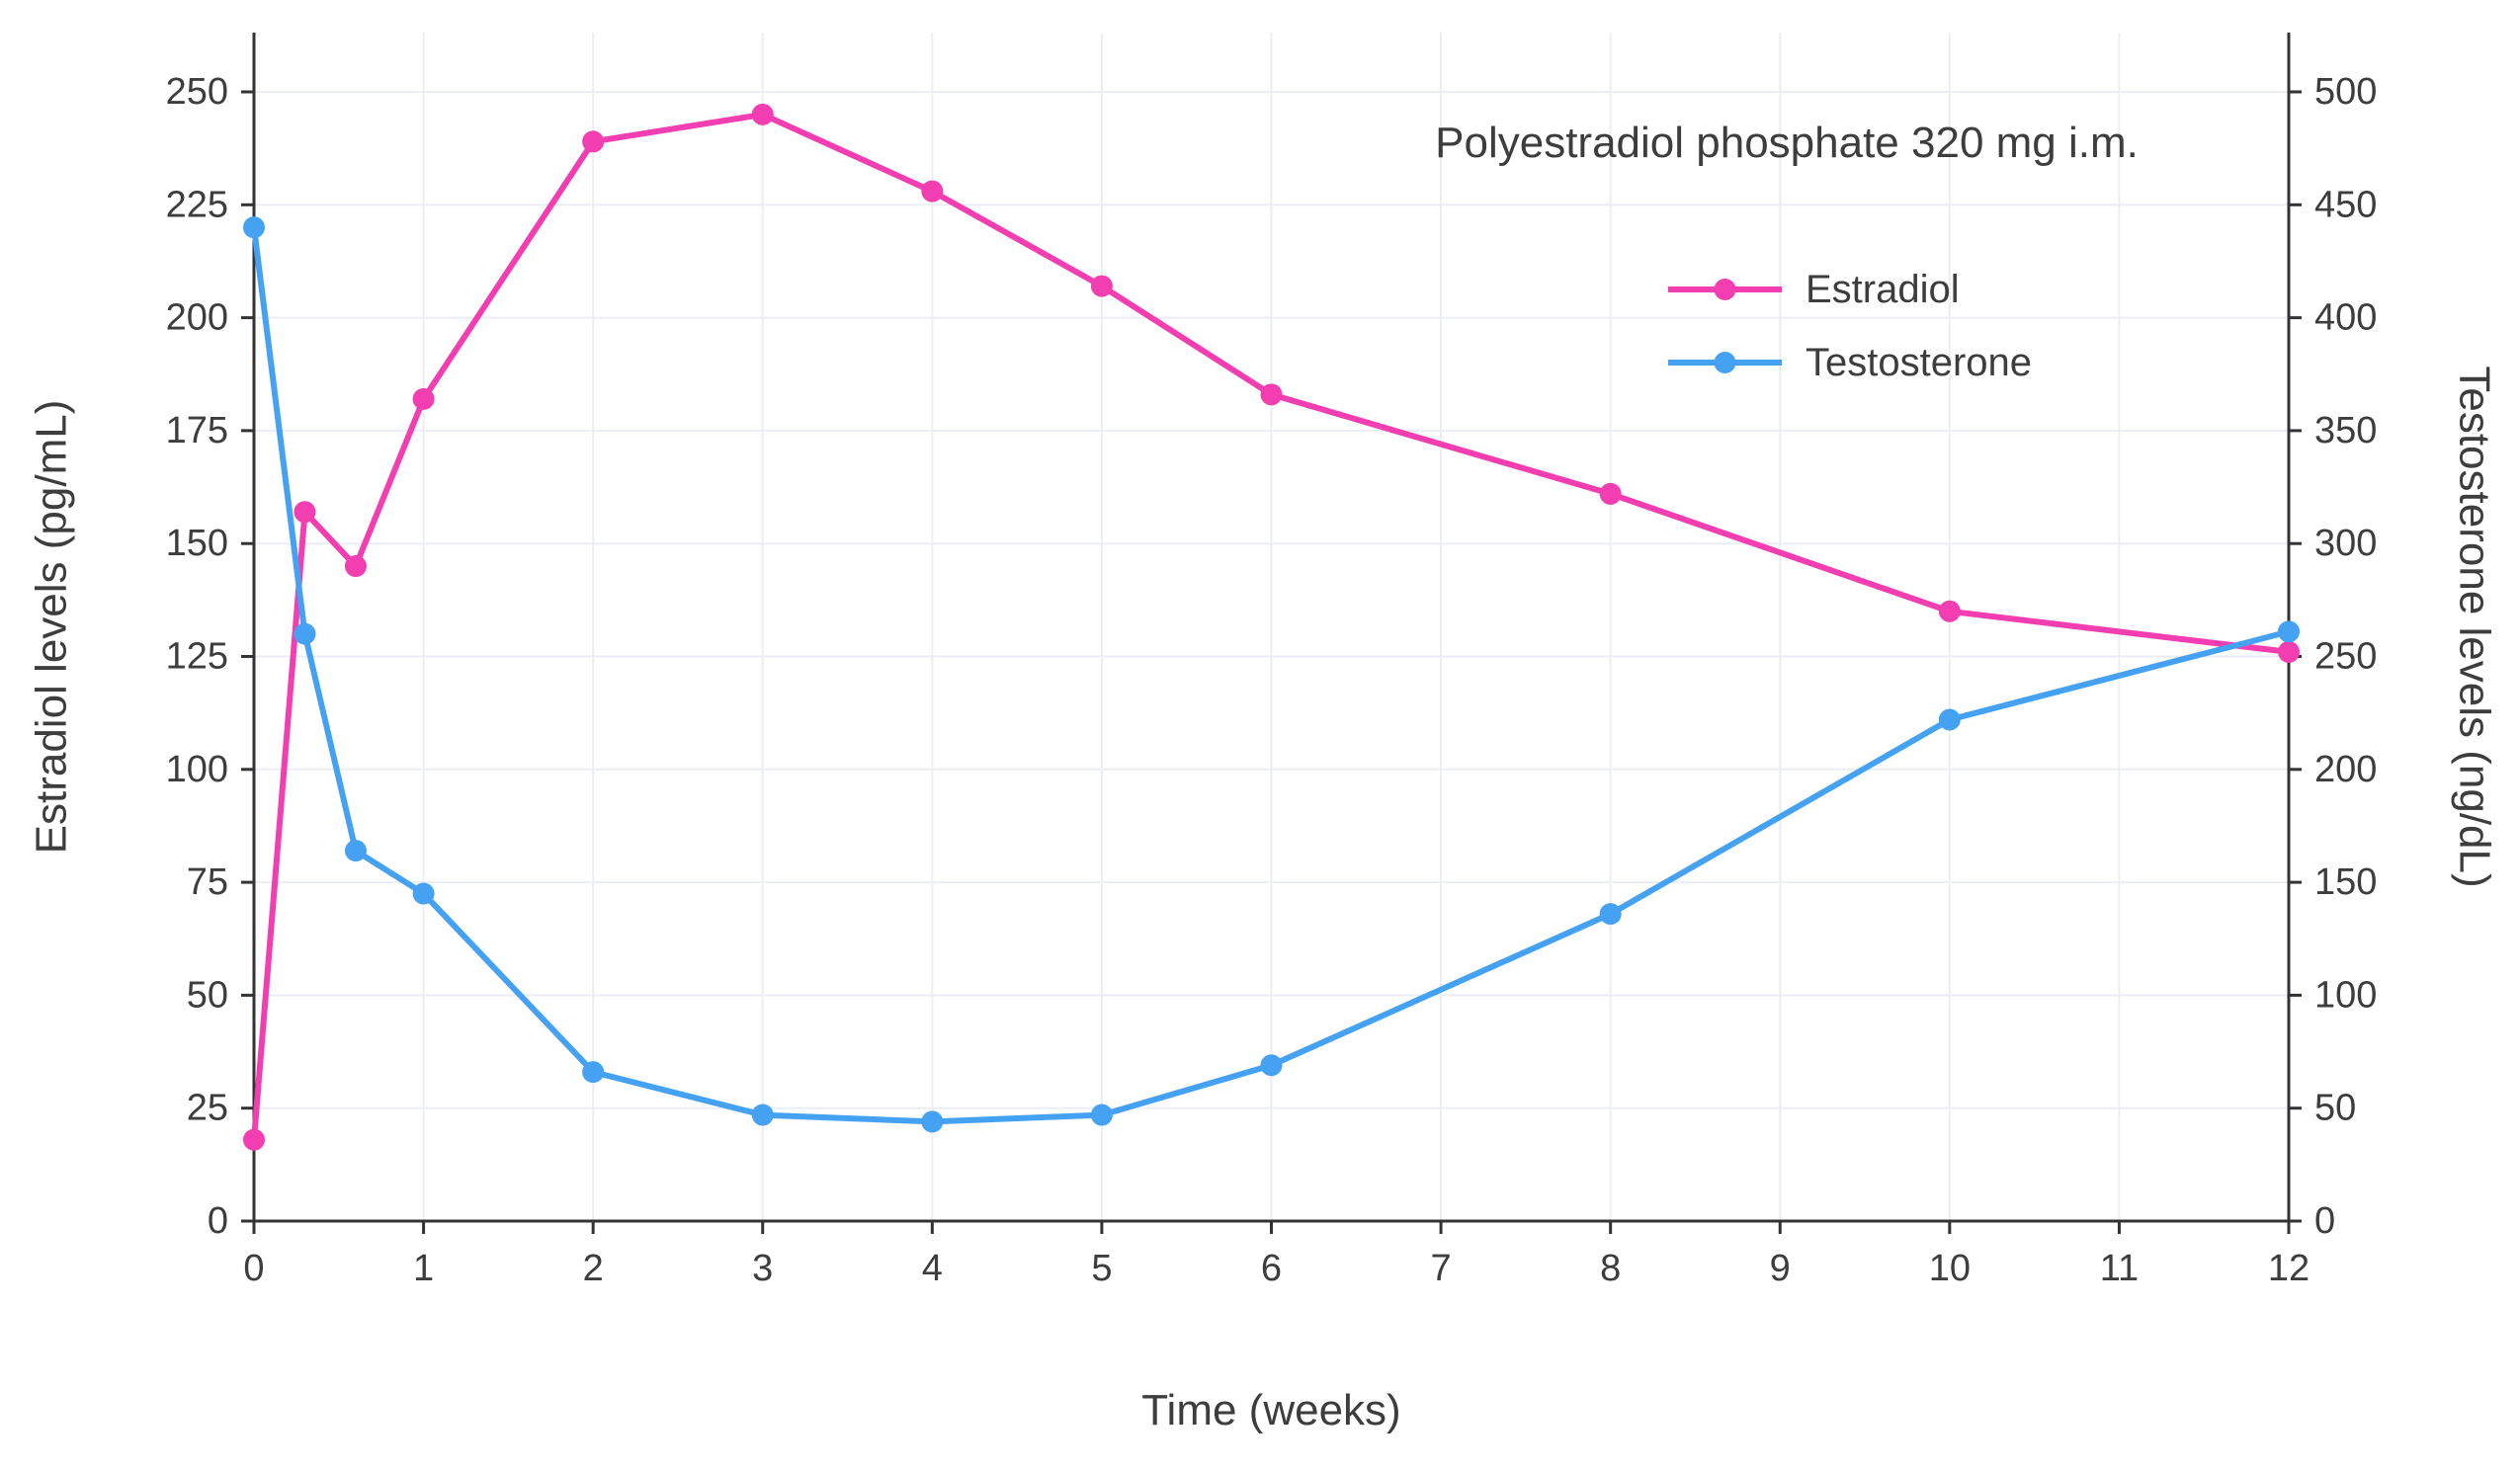 This screenshot has height=1472, width=2520. What do you see at coordinates (932, 1268) in the screenshot?
I see `x-tick-label: 4` at bounding box center [932, 1268].